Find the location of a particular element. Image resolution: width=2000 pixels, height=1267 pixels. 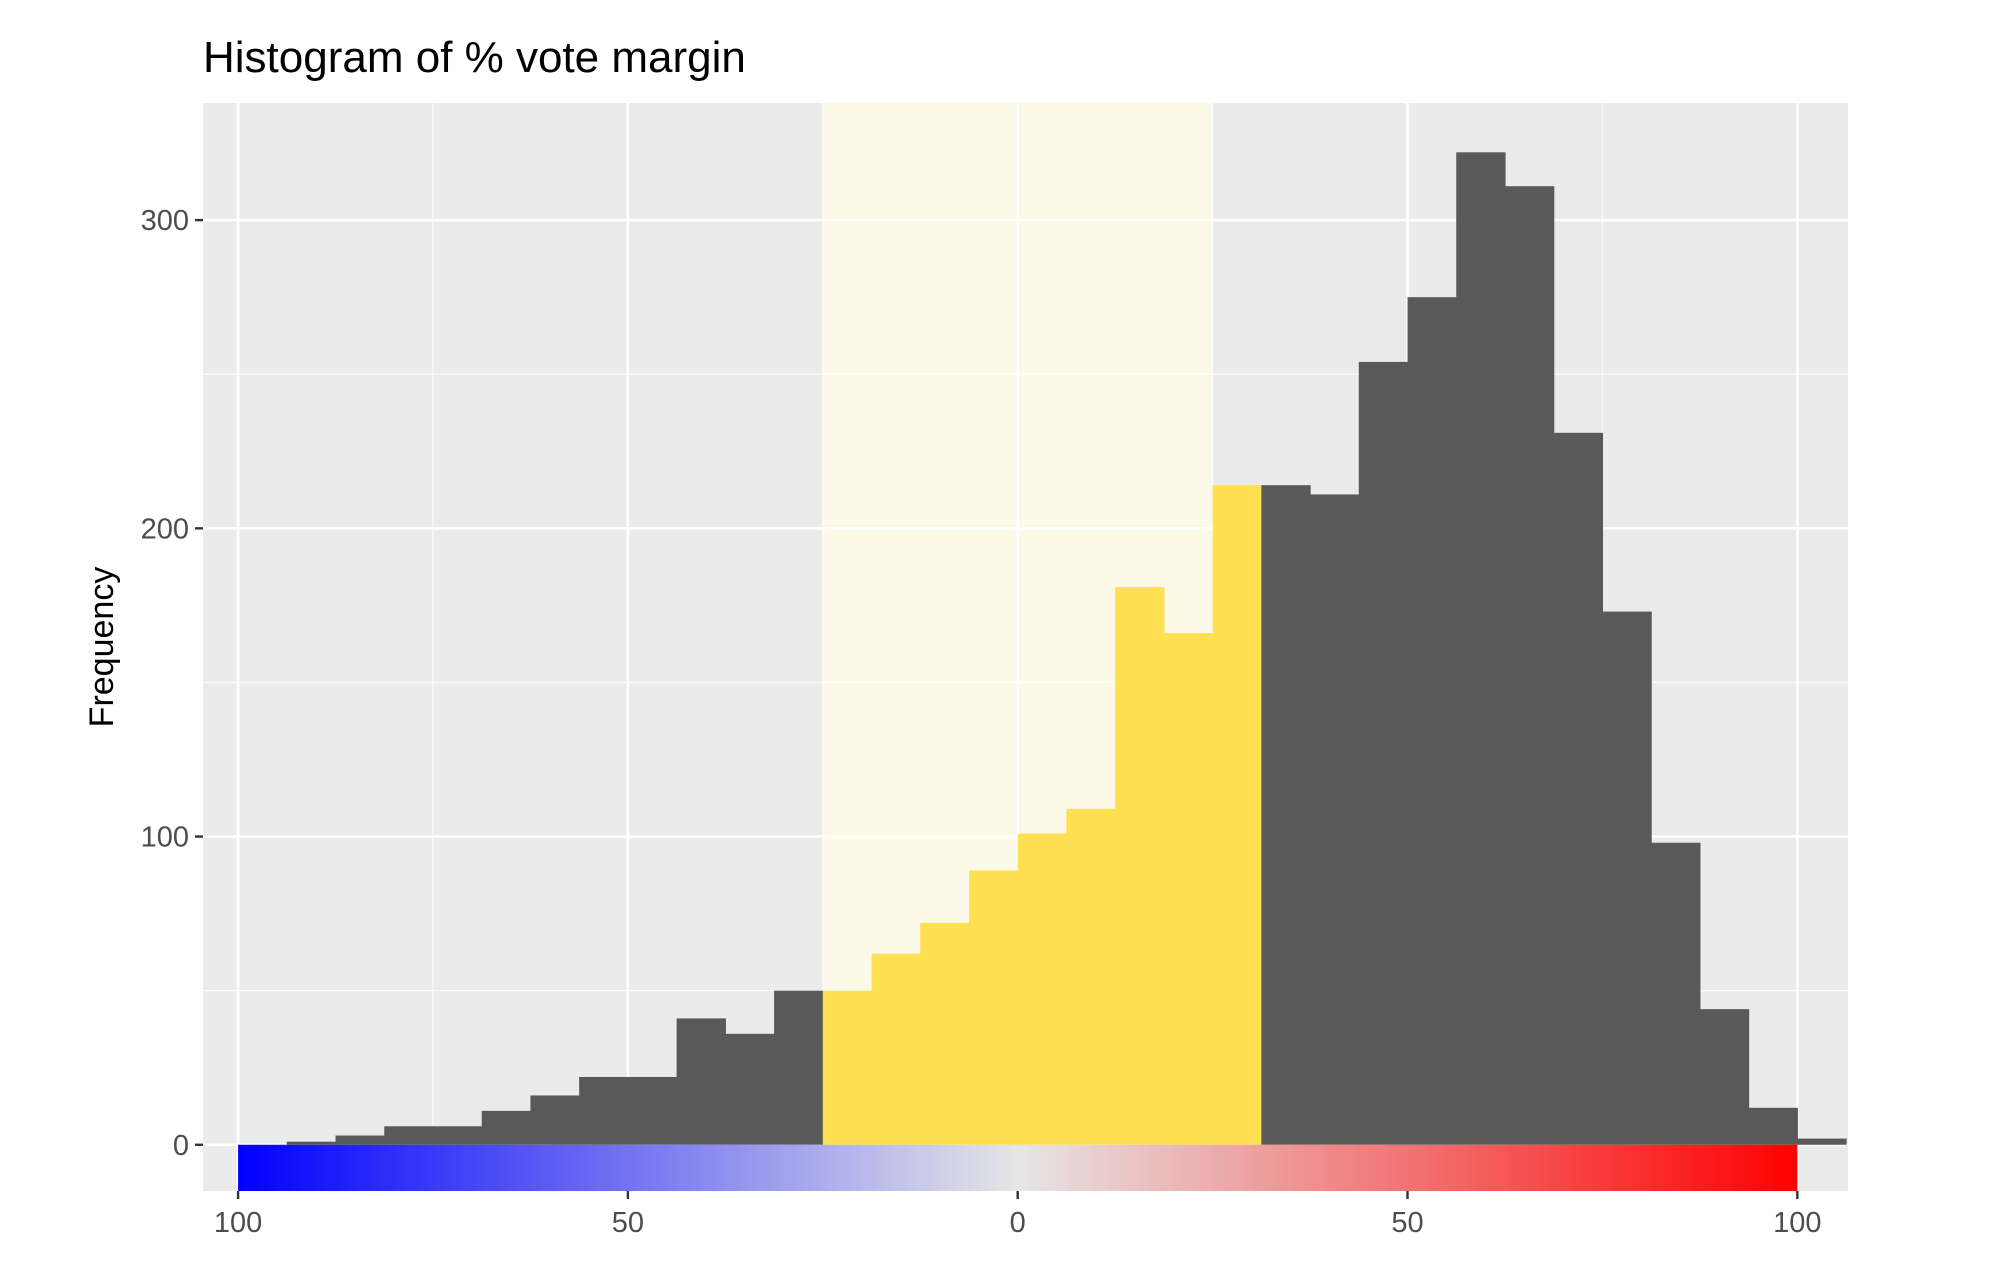

chart-title: Histogram of % vote margin is located at coordinates (474, 57).